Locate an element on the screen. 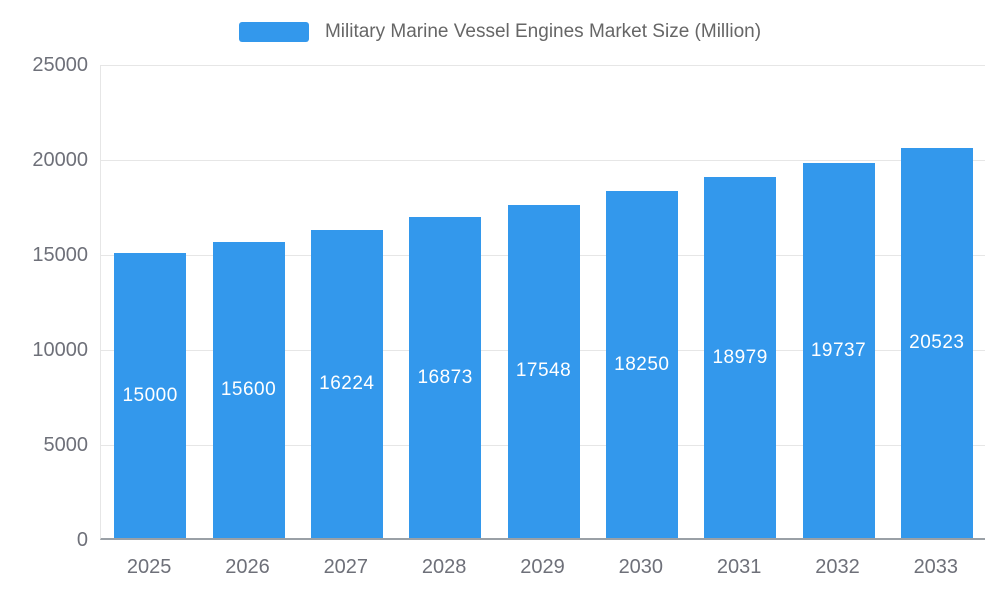 Image resolution: width=1000 pixels, height=600 pixels. x-axis-tick-label: 2027 is located at coordinates (346, 567).